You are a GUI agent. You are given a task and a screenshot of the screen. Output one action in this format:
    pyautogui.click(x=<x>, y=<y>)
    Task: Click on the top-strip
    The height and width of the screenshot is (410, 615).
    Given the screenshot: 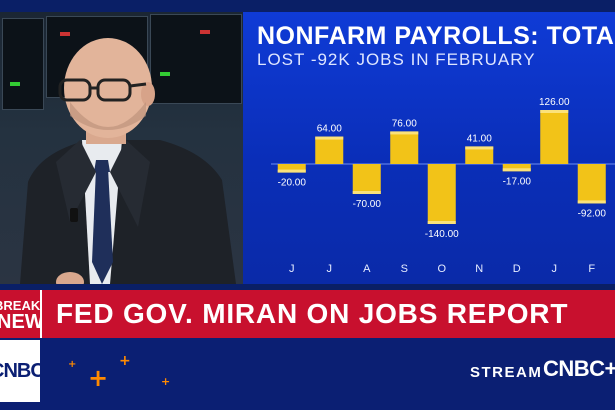 What is the action you would take?
    pyautogui.click(x=307, y=6)
    